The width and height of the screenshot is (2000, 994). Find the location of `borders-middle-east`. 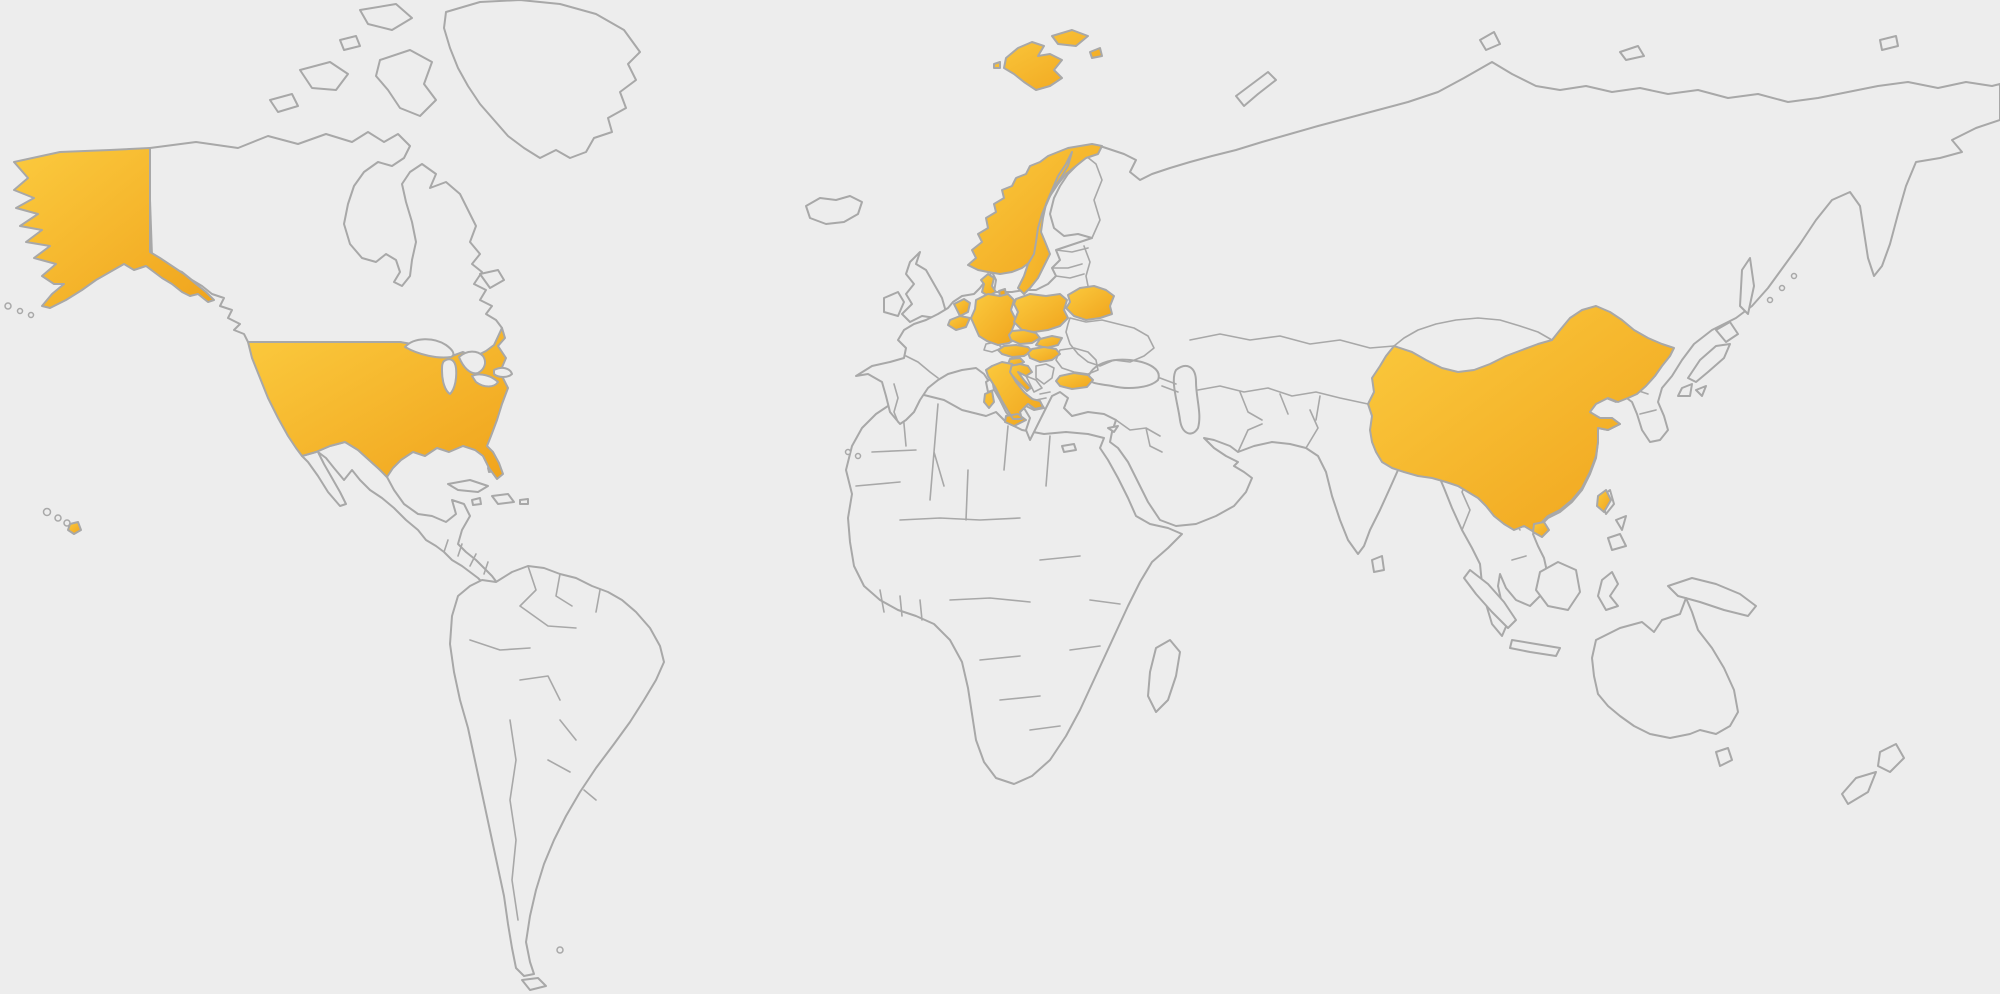

borders-middle-east is located at coordinates (1217, 415).